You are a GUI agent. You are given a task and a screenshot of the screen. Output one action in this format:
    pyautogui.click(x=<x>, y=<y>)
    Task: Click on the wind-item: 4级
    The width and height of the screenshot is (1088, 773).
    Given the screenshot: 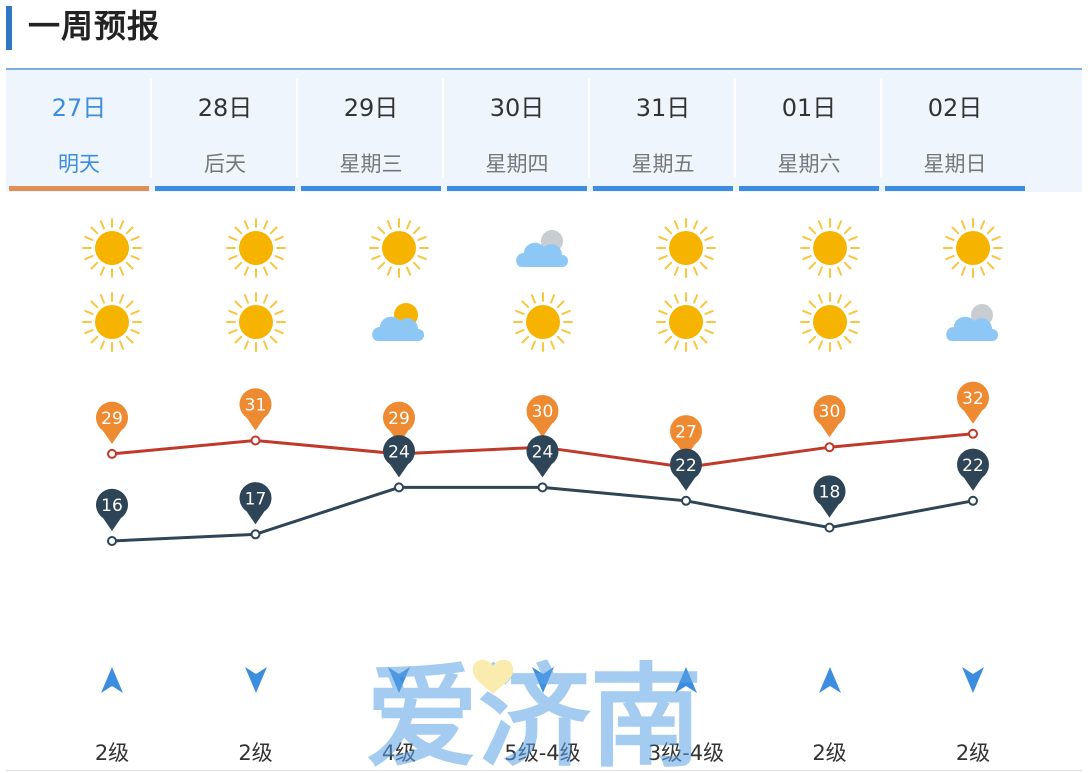 What is the action you would take?
    pyautogui.click(x=399, y=715)
    